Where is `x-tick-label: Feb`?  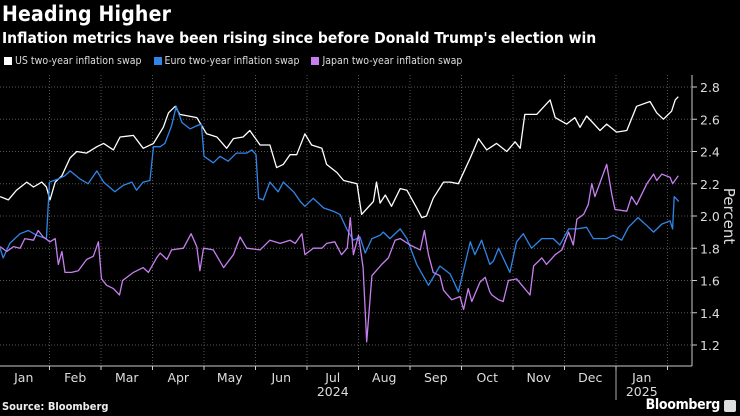
x-tick-label: Feb is located at coordinates (75, 377).